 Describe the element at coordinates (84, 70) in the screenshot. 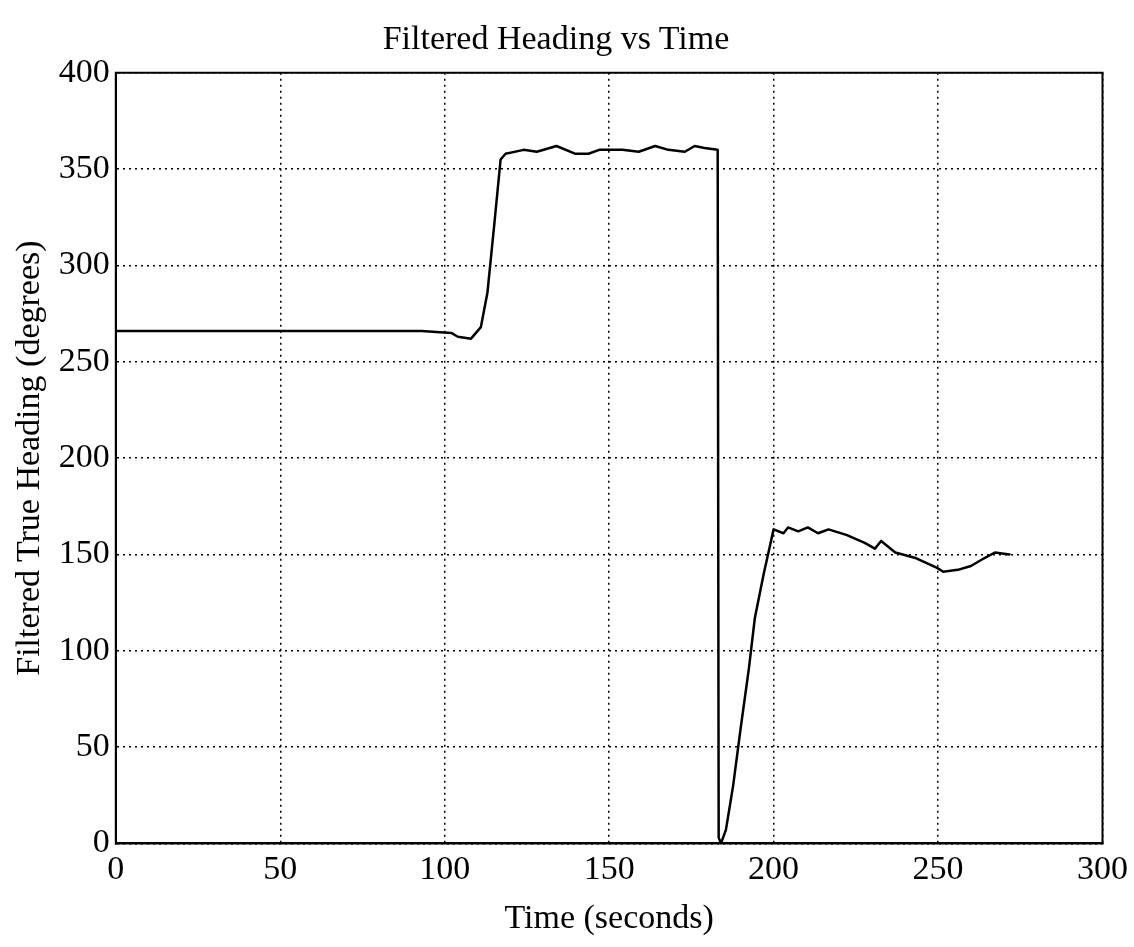

I see `y-tick-label: 400` at that location.